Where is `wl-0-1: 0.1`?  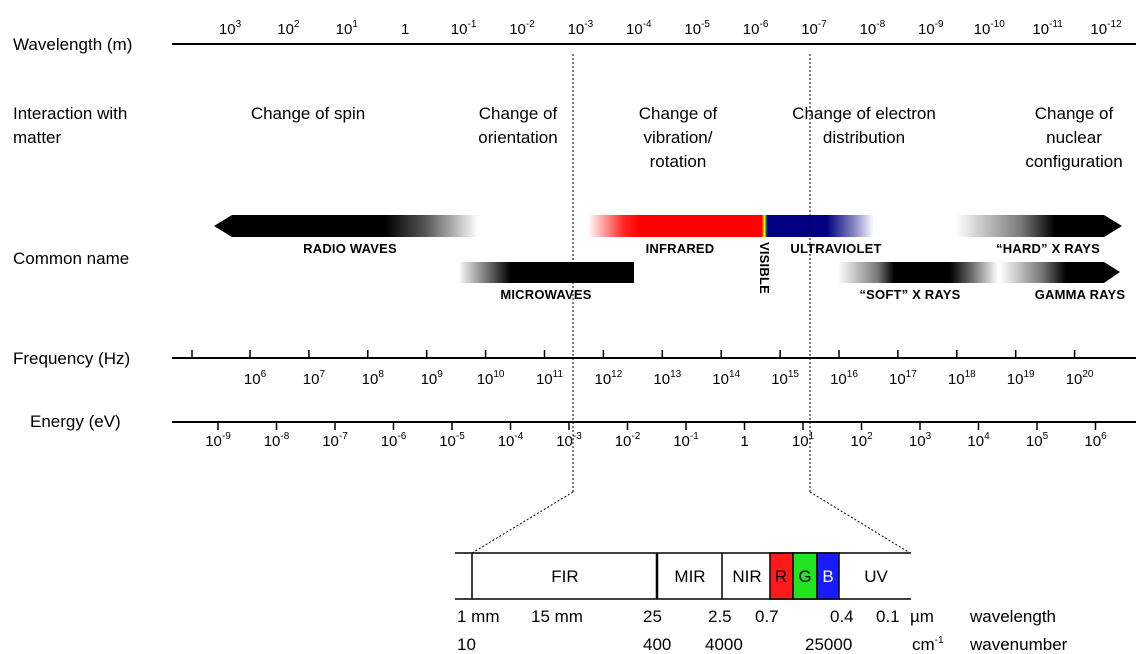 wl-0-1: 0.1 is located at coordinates (888, 616).